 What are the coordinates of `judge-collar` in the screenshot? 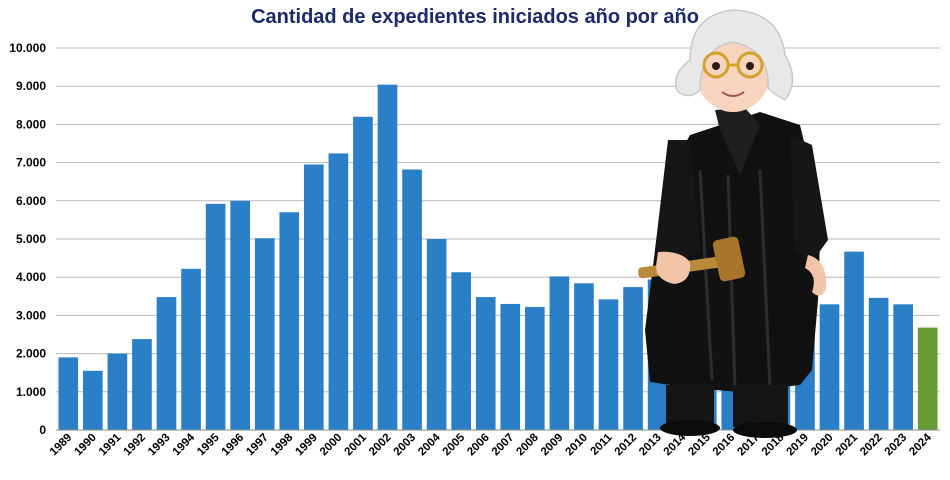 It's located at (737, 141).